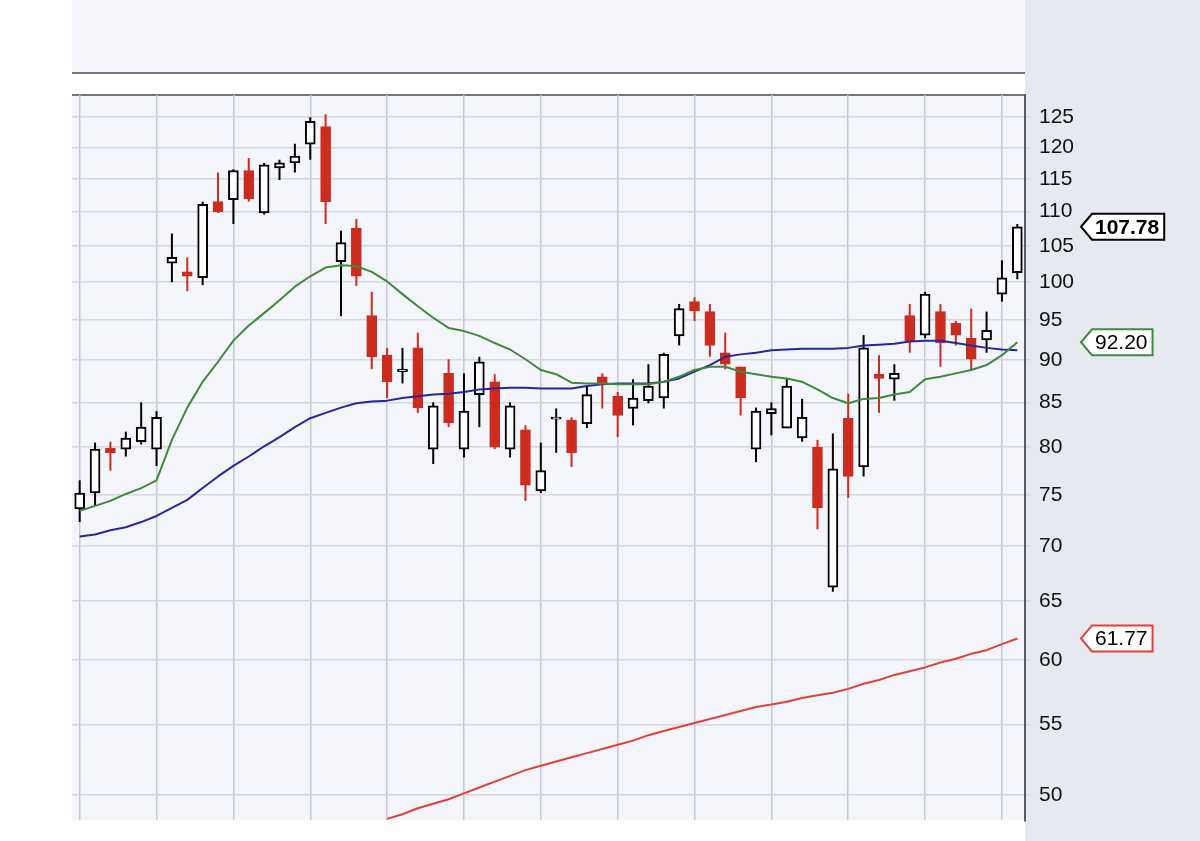 The height and width of the screenshot is (841, 1200). I want to click on y-tick-label: 100, so click(1057, 280).